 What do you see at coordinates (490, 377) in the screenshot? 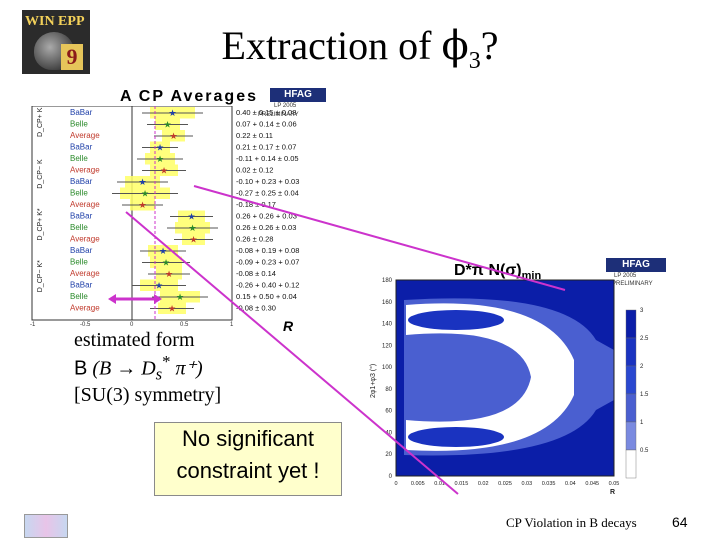
I see `dpi-contour-white` at bounding box center [490, 377].